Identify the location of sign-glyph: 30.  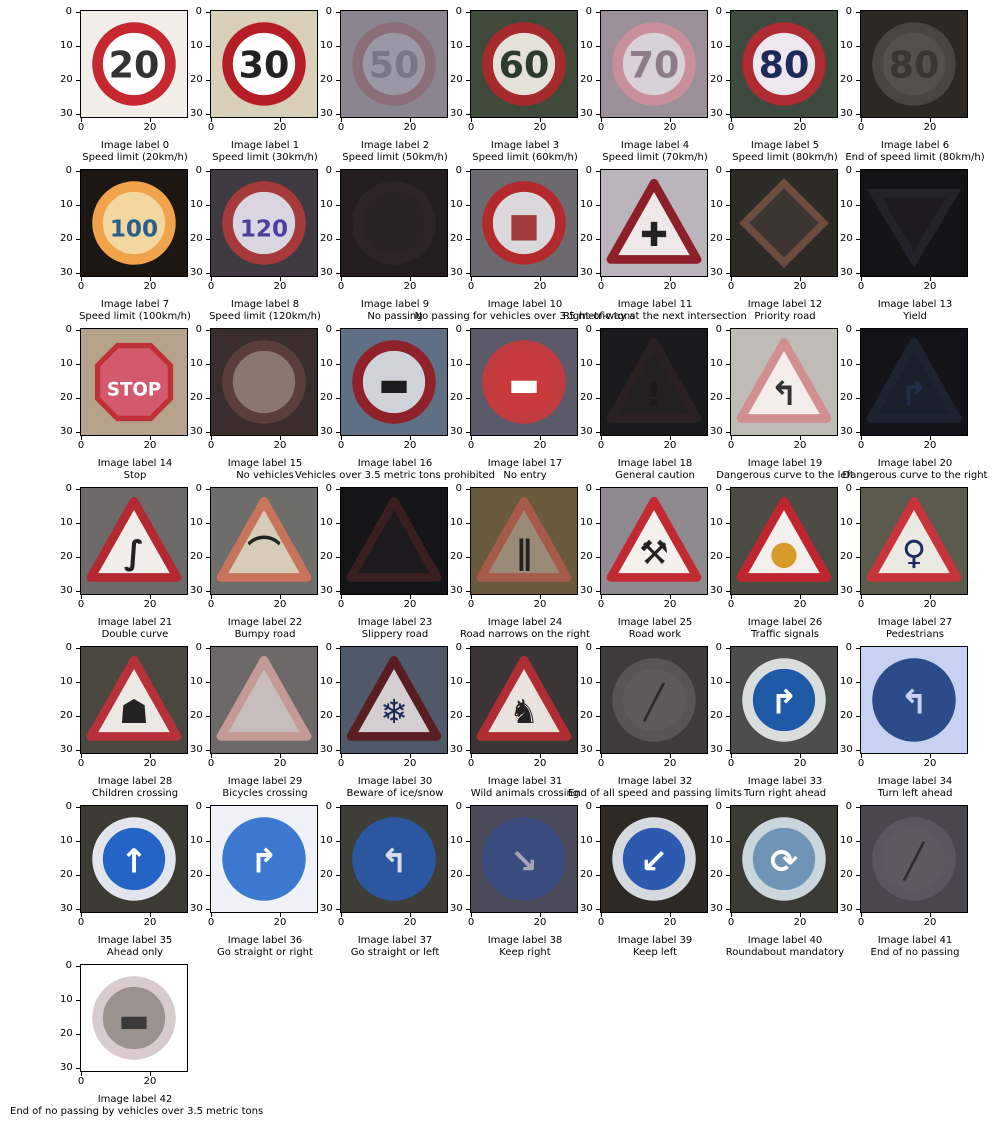
(264, 64).